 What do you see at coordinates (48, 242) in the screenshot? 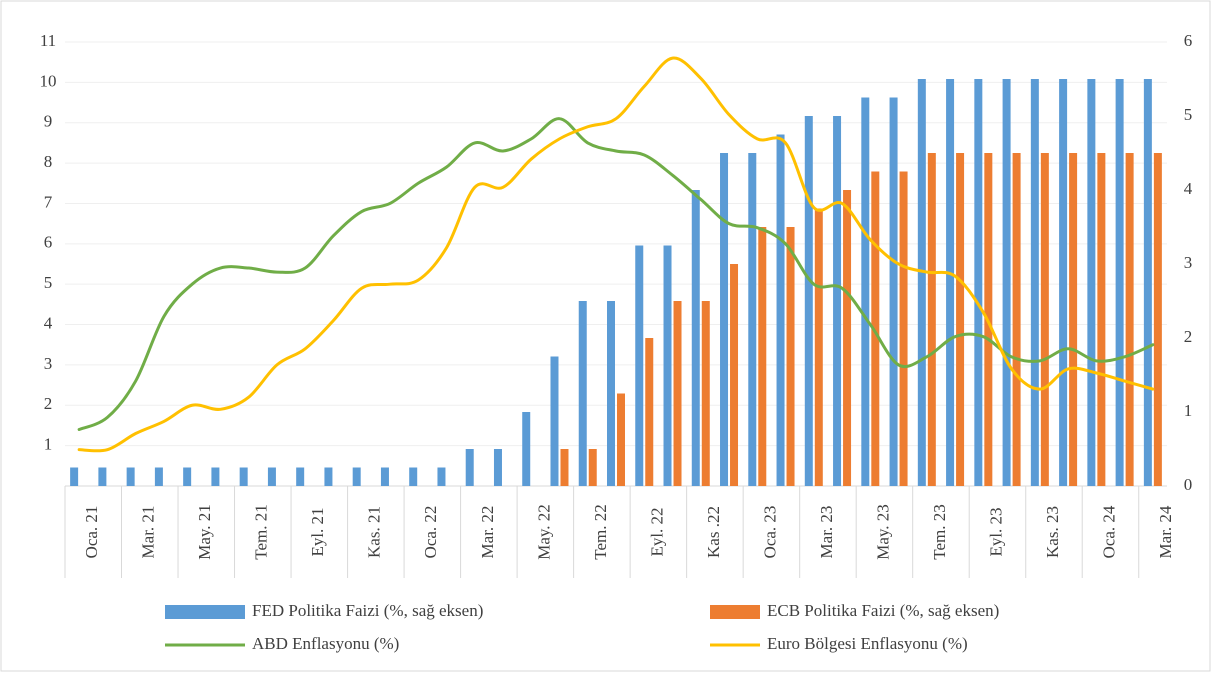
I see `y-tick-label: 6` at bounding box center [48, 242].